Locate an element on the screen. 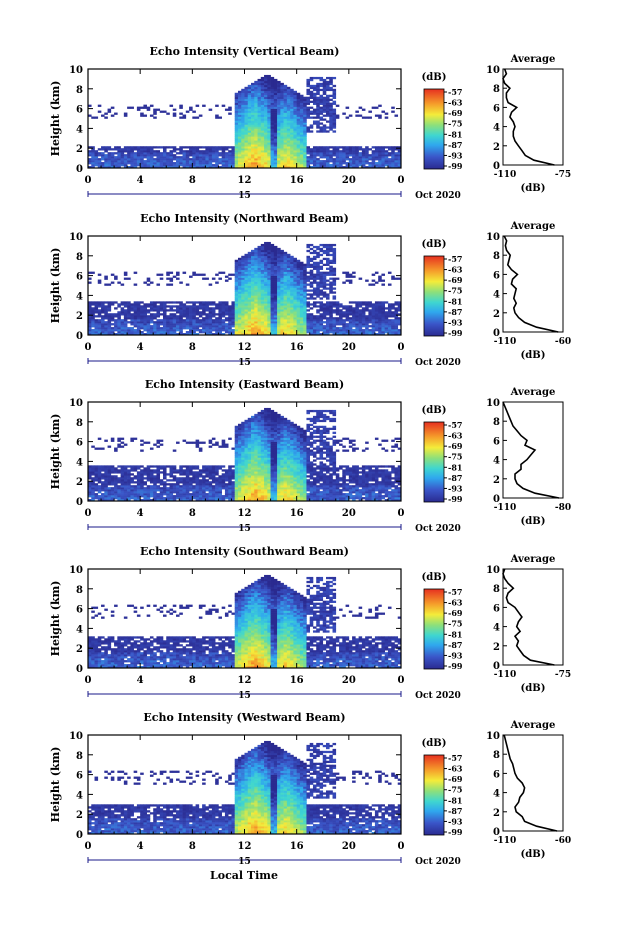 This screenshot has width=621, height=929. average-y-tick-label: 10 is located at coordinates (493, 237).